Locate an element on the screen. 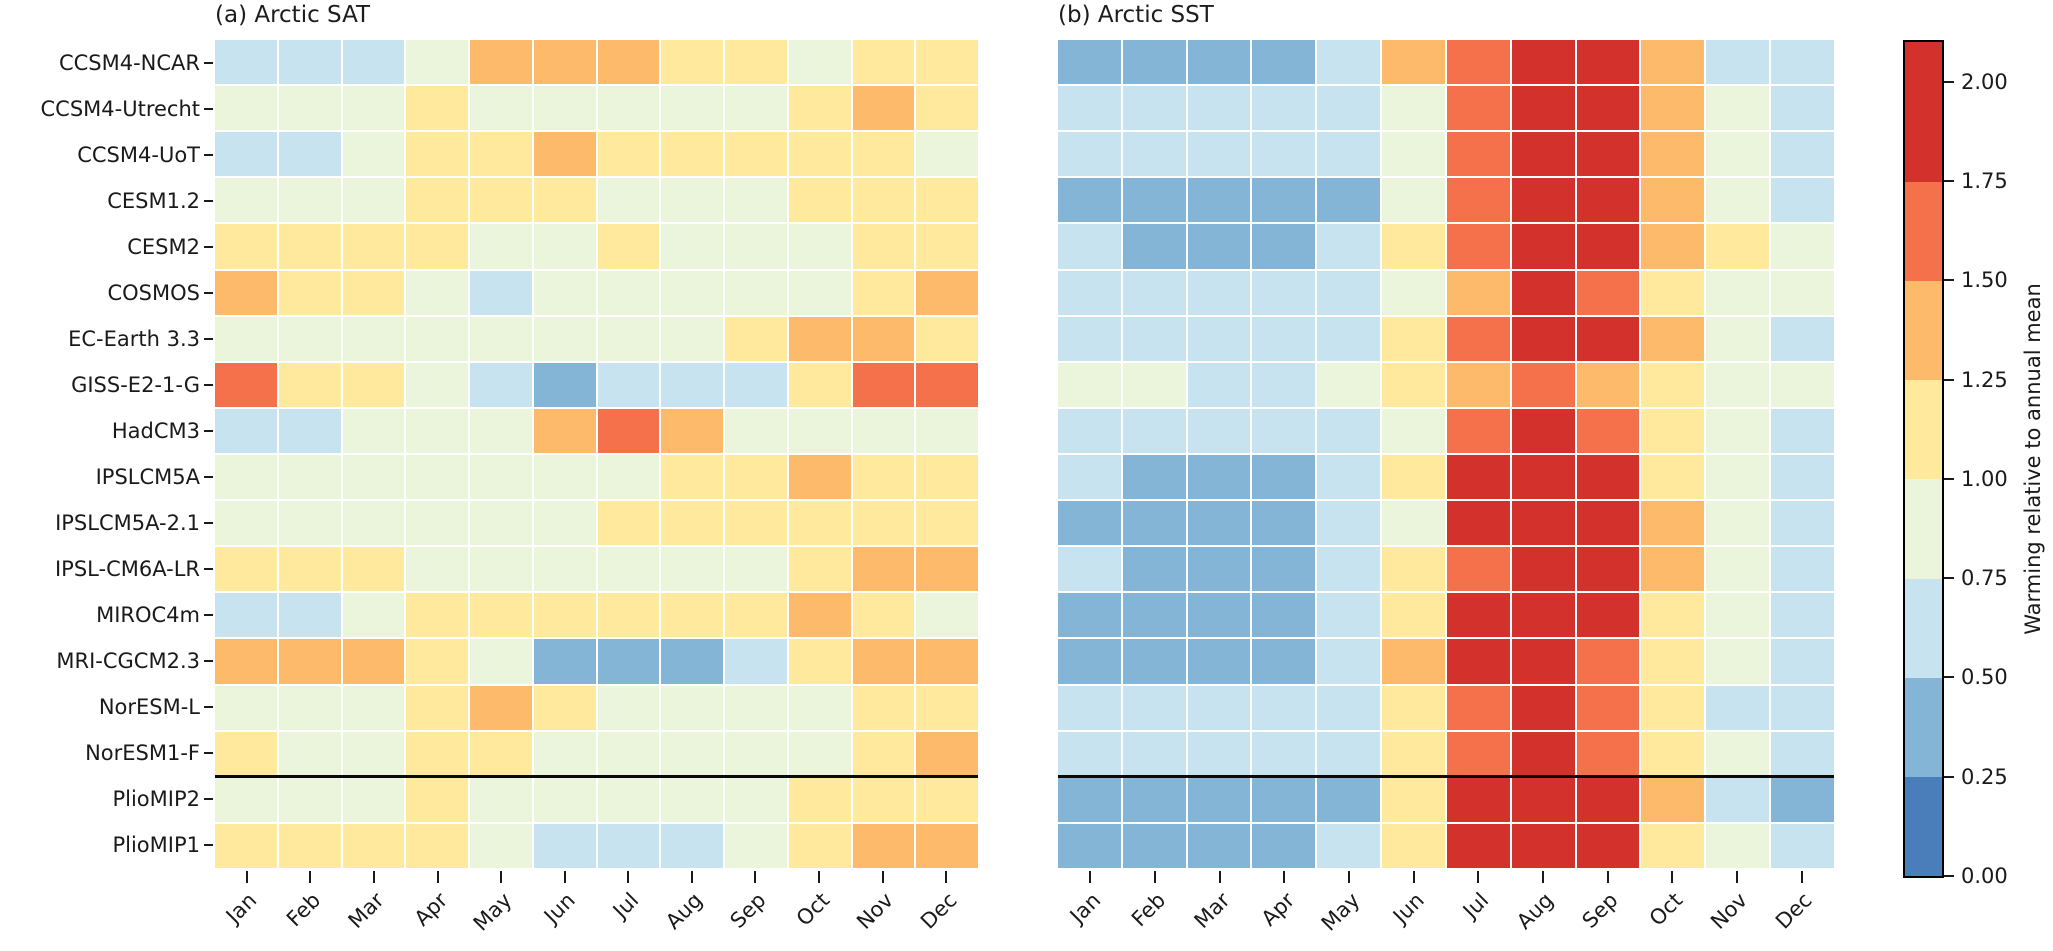 Image resolution: width=2053 pixels, height=951 pixels. colorbar-tick-label: 0.75 is located at coordinates (1984, 578).